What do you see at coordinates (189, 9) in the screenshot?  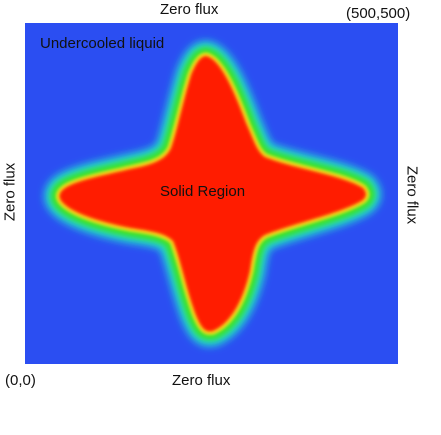 I see `top-boundary-label: Zero flux` at bounding box center [189, 9].